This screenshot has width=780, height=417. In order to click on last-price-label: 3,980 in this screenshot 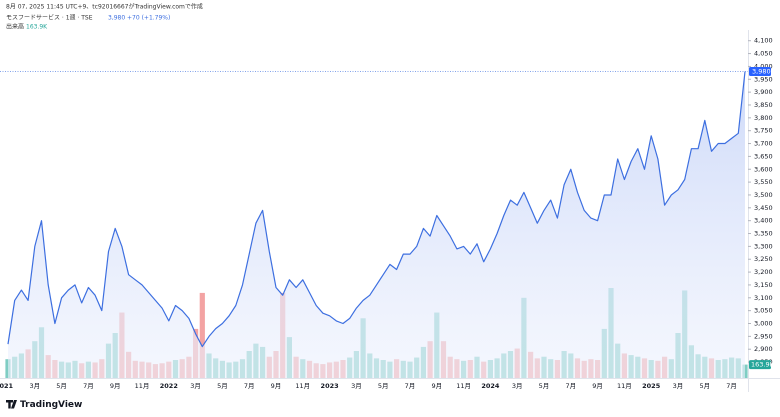, I will do `click(761, 72)`.